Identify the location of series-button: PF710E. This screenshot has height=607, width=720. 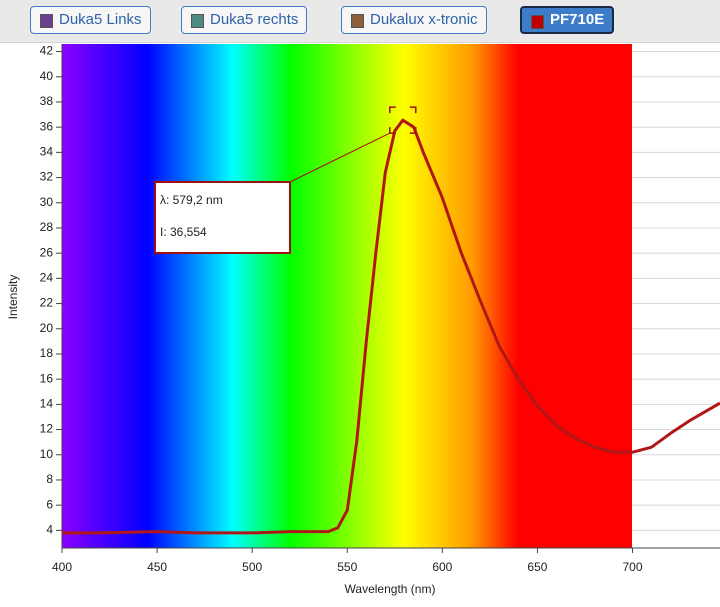
(567, 20).